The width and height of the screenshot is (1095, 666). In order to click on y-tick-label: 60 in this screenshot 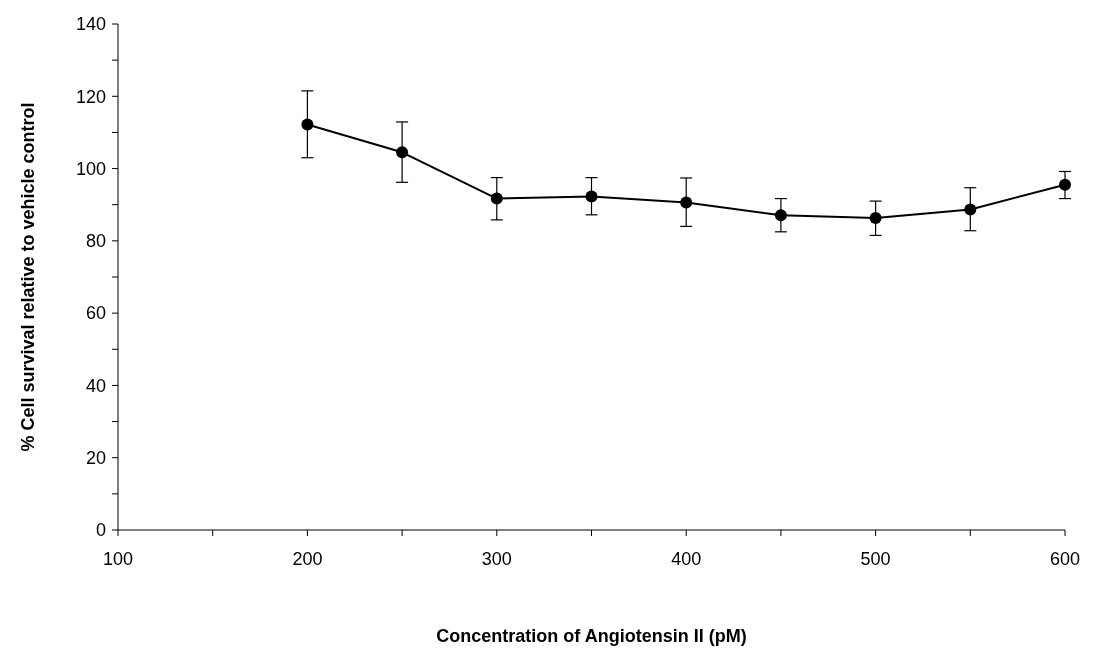, I will do `click(95, 313)`.